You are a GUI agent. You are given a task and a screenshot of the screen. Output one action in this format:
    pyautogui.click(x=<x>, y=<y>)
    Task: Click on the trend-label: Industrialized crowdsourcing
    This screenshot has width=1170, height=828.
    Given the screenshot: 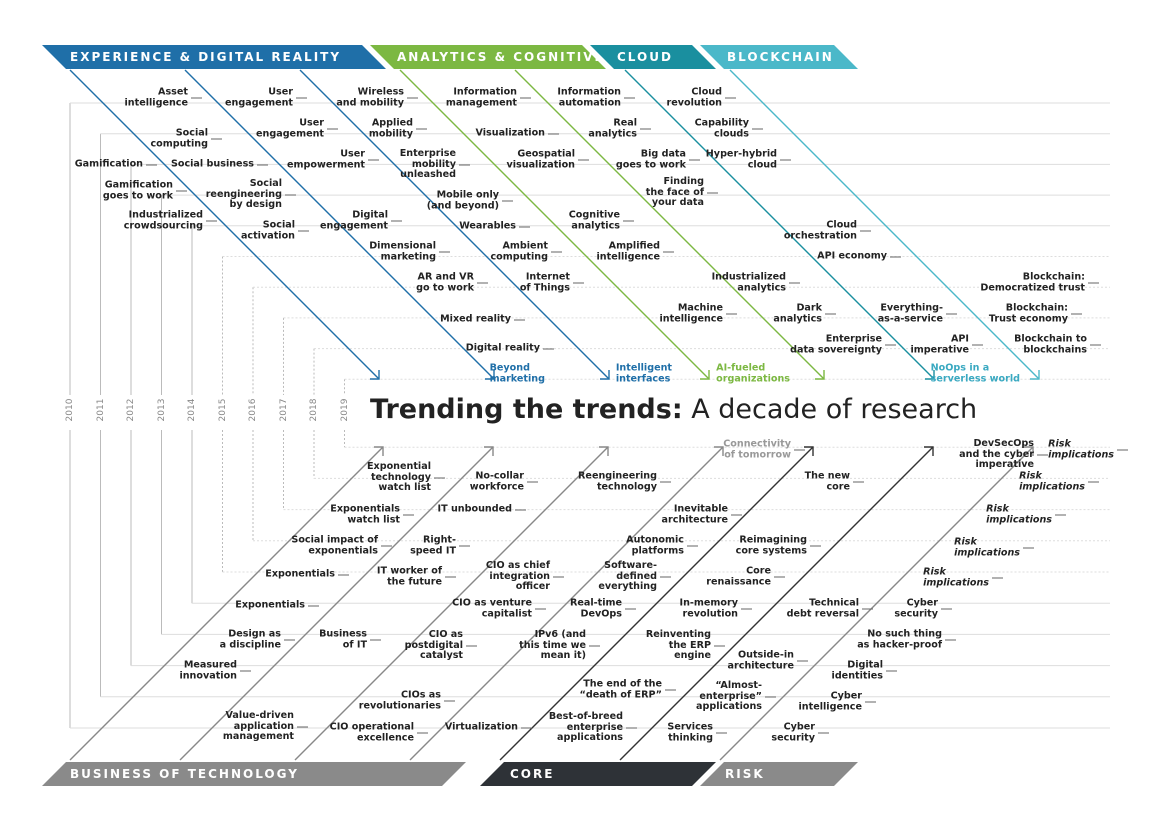 What is the action you would take?
    pyautogui.click(x=163, y=220)
    